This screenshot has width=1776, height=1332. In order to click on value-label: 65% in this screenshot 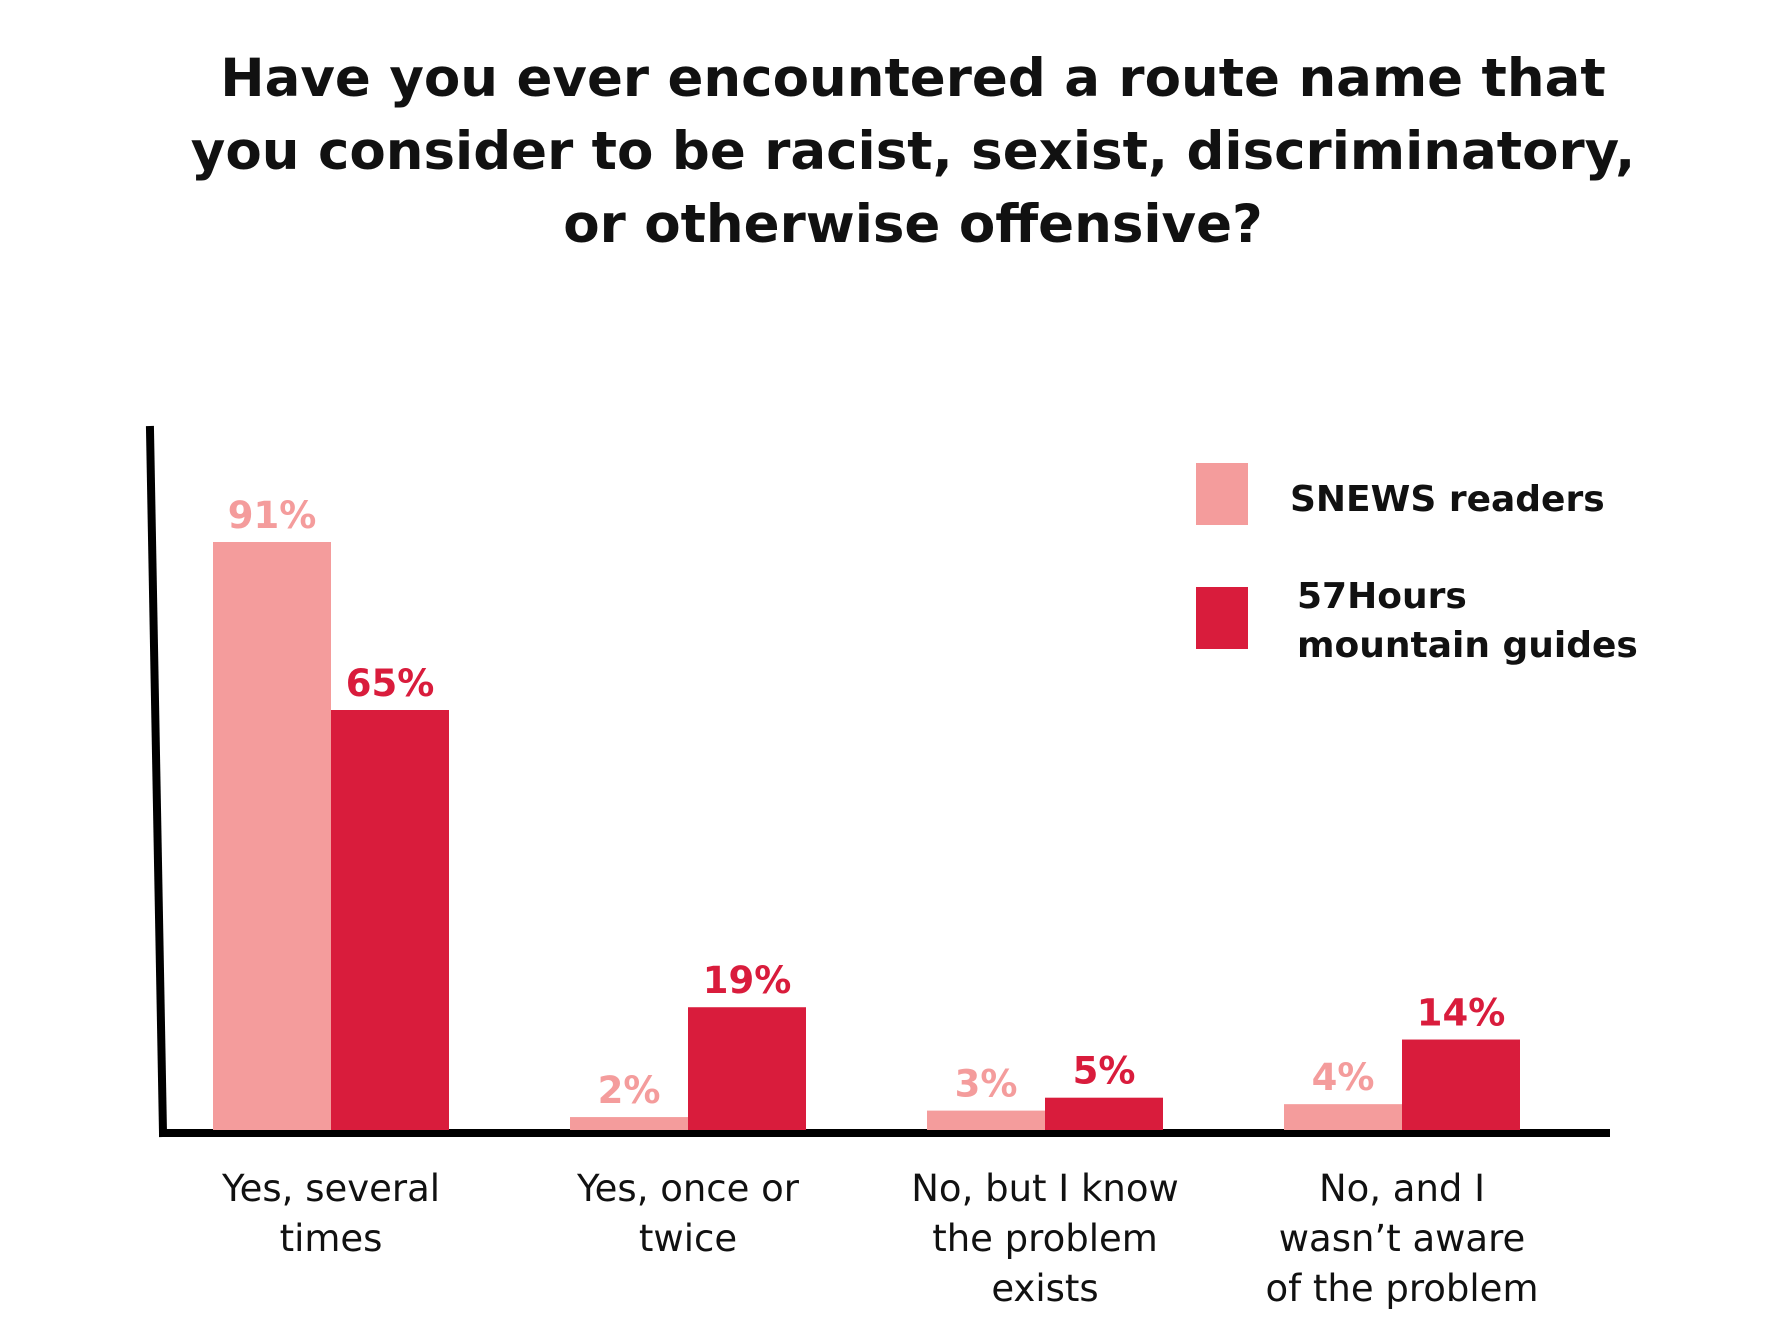, I will do `click(390, 683)`.